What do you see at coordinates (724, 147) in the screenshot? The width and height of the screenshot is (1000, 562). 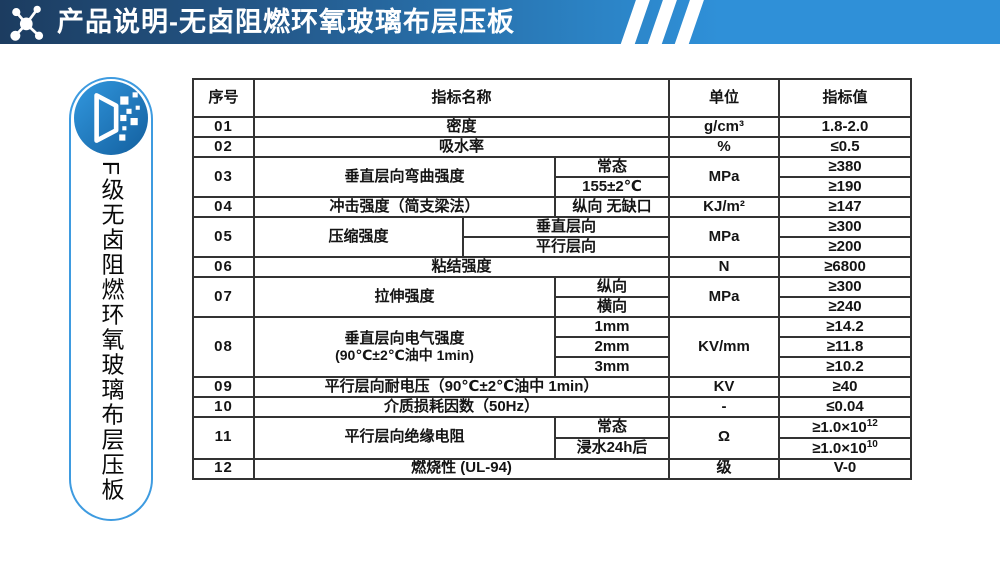 I see `unit-cell: %` at bounding box center [724, 147].